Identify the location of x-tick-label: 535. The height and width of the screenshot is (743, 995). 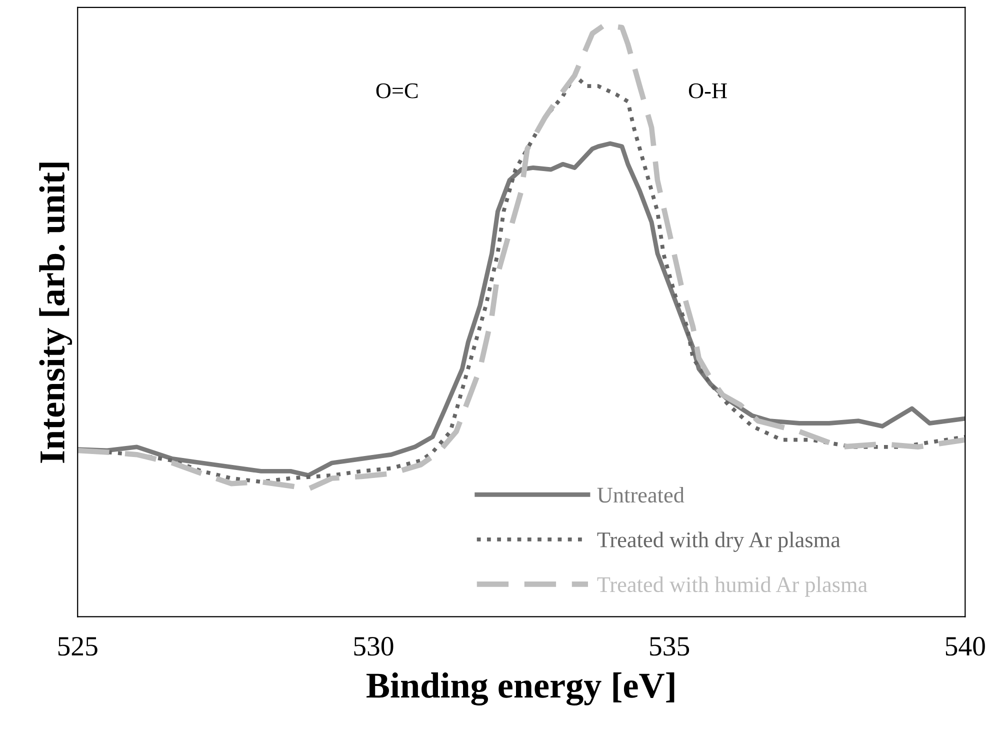
(670, 646).